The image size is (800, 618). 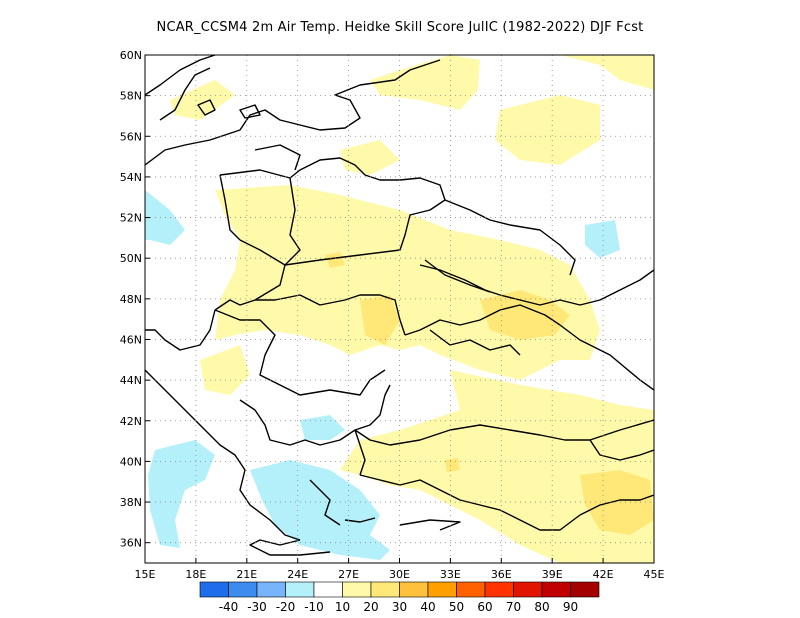 I want to click on lon-tick-label: 33E, so click(x=450, y=574).